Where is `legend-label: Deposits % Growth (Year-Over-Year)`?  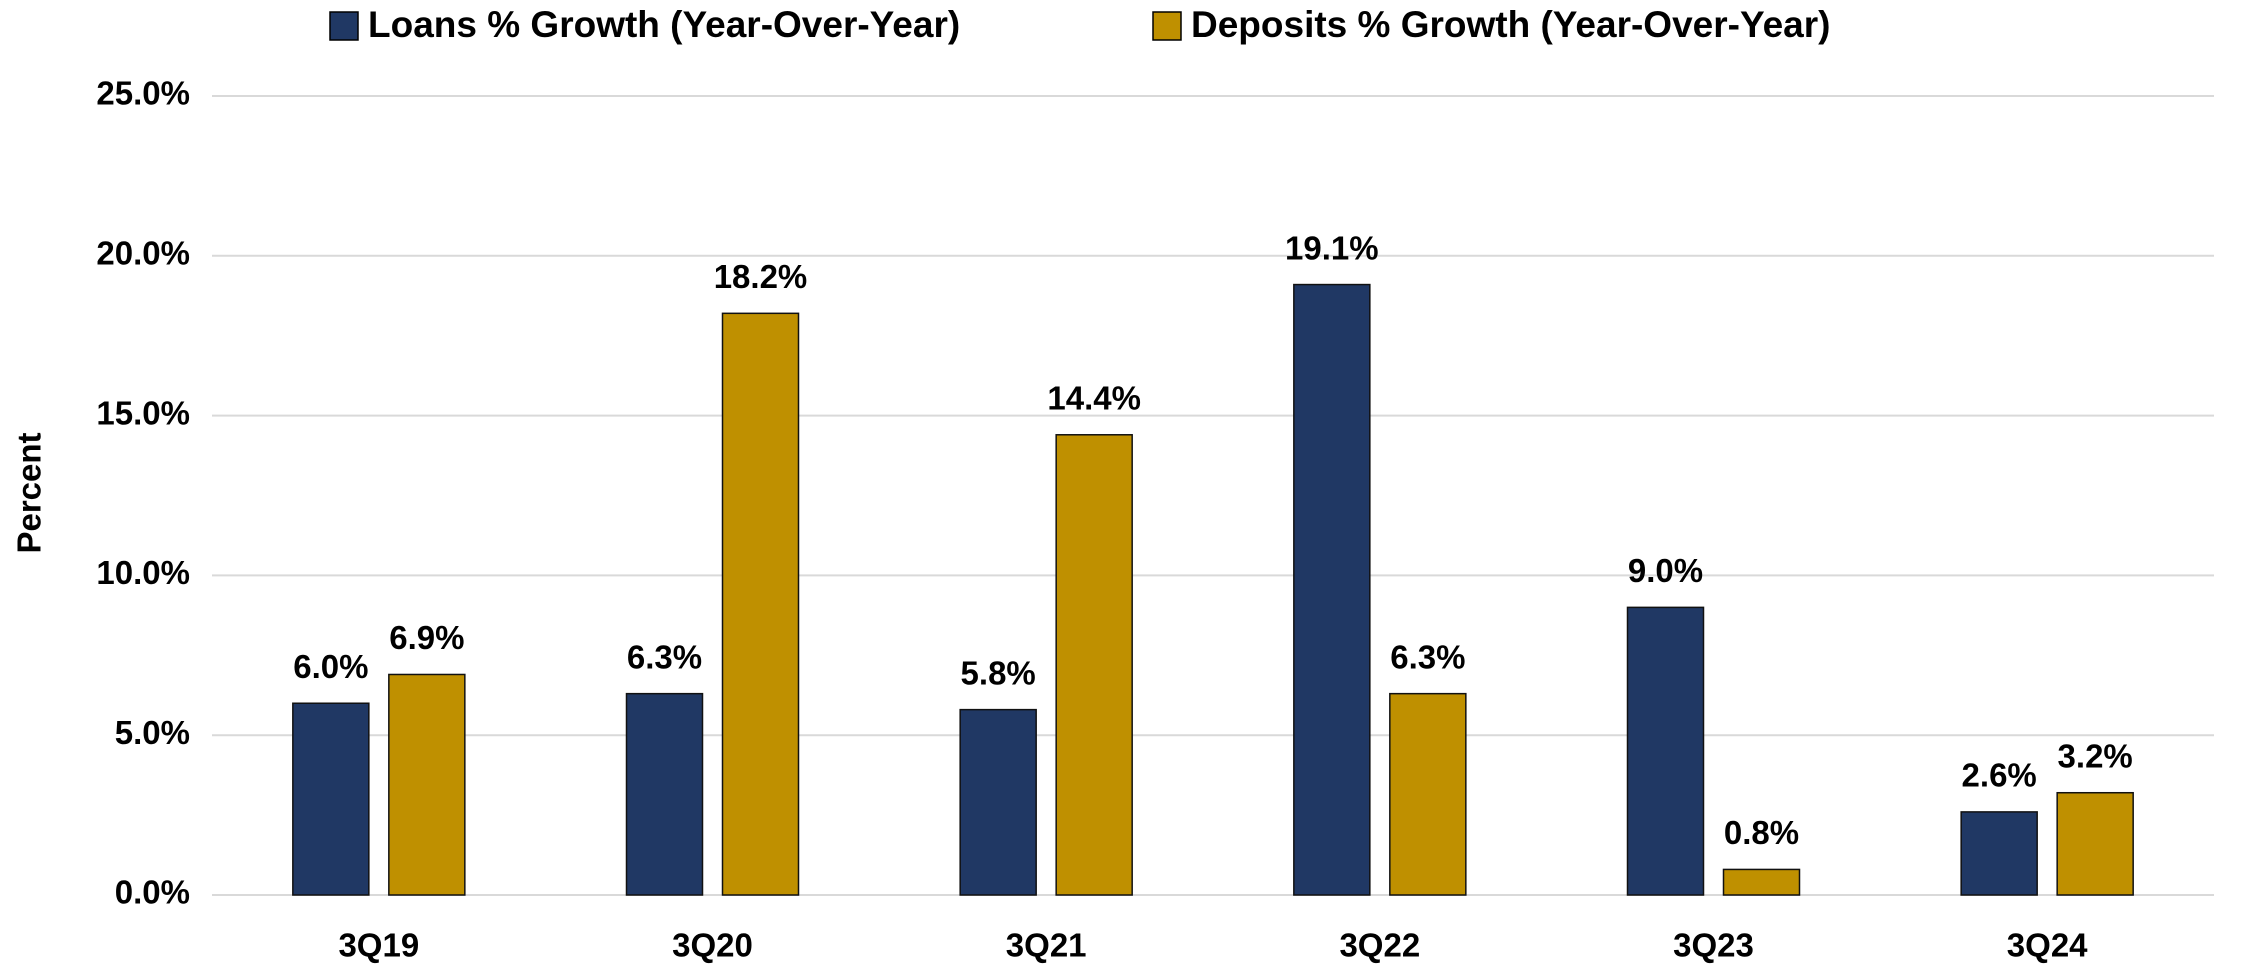
legend-label: Deposits % Growth (Year-Over-Year) is located at coordinates (1510, 24).